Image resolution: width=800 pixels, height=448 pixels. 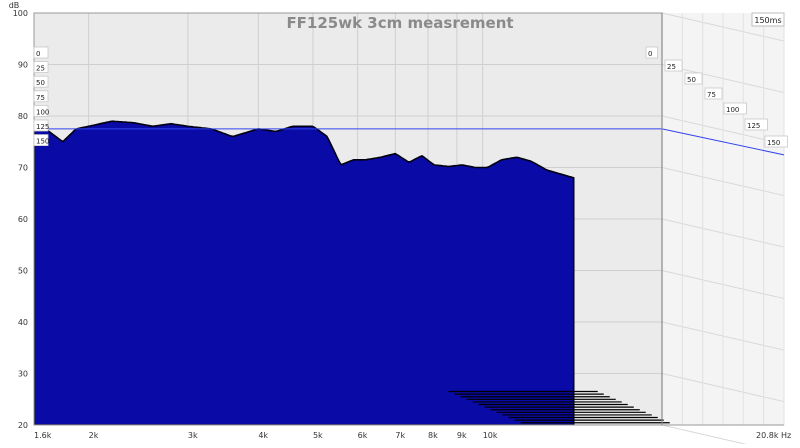 I want to click on x-tick-label: 9k, so click(x=462, y=435).